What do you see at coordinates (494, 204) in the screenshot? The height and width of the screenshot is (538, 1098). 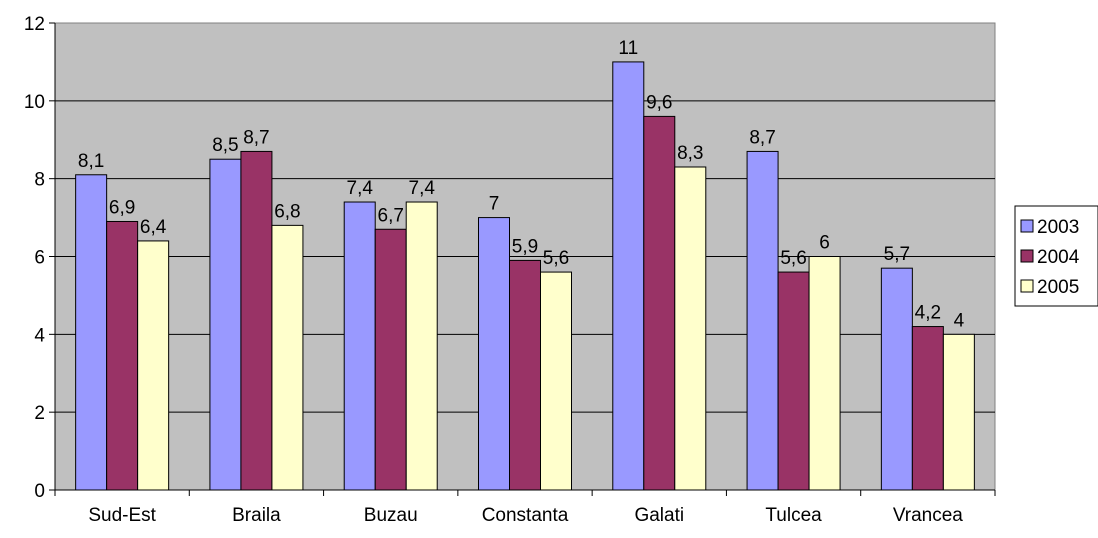 I see `data-label: 7` at bounding box center [494, 204].